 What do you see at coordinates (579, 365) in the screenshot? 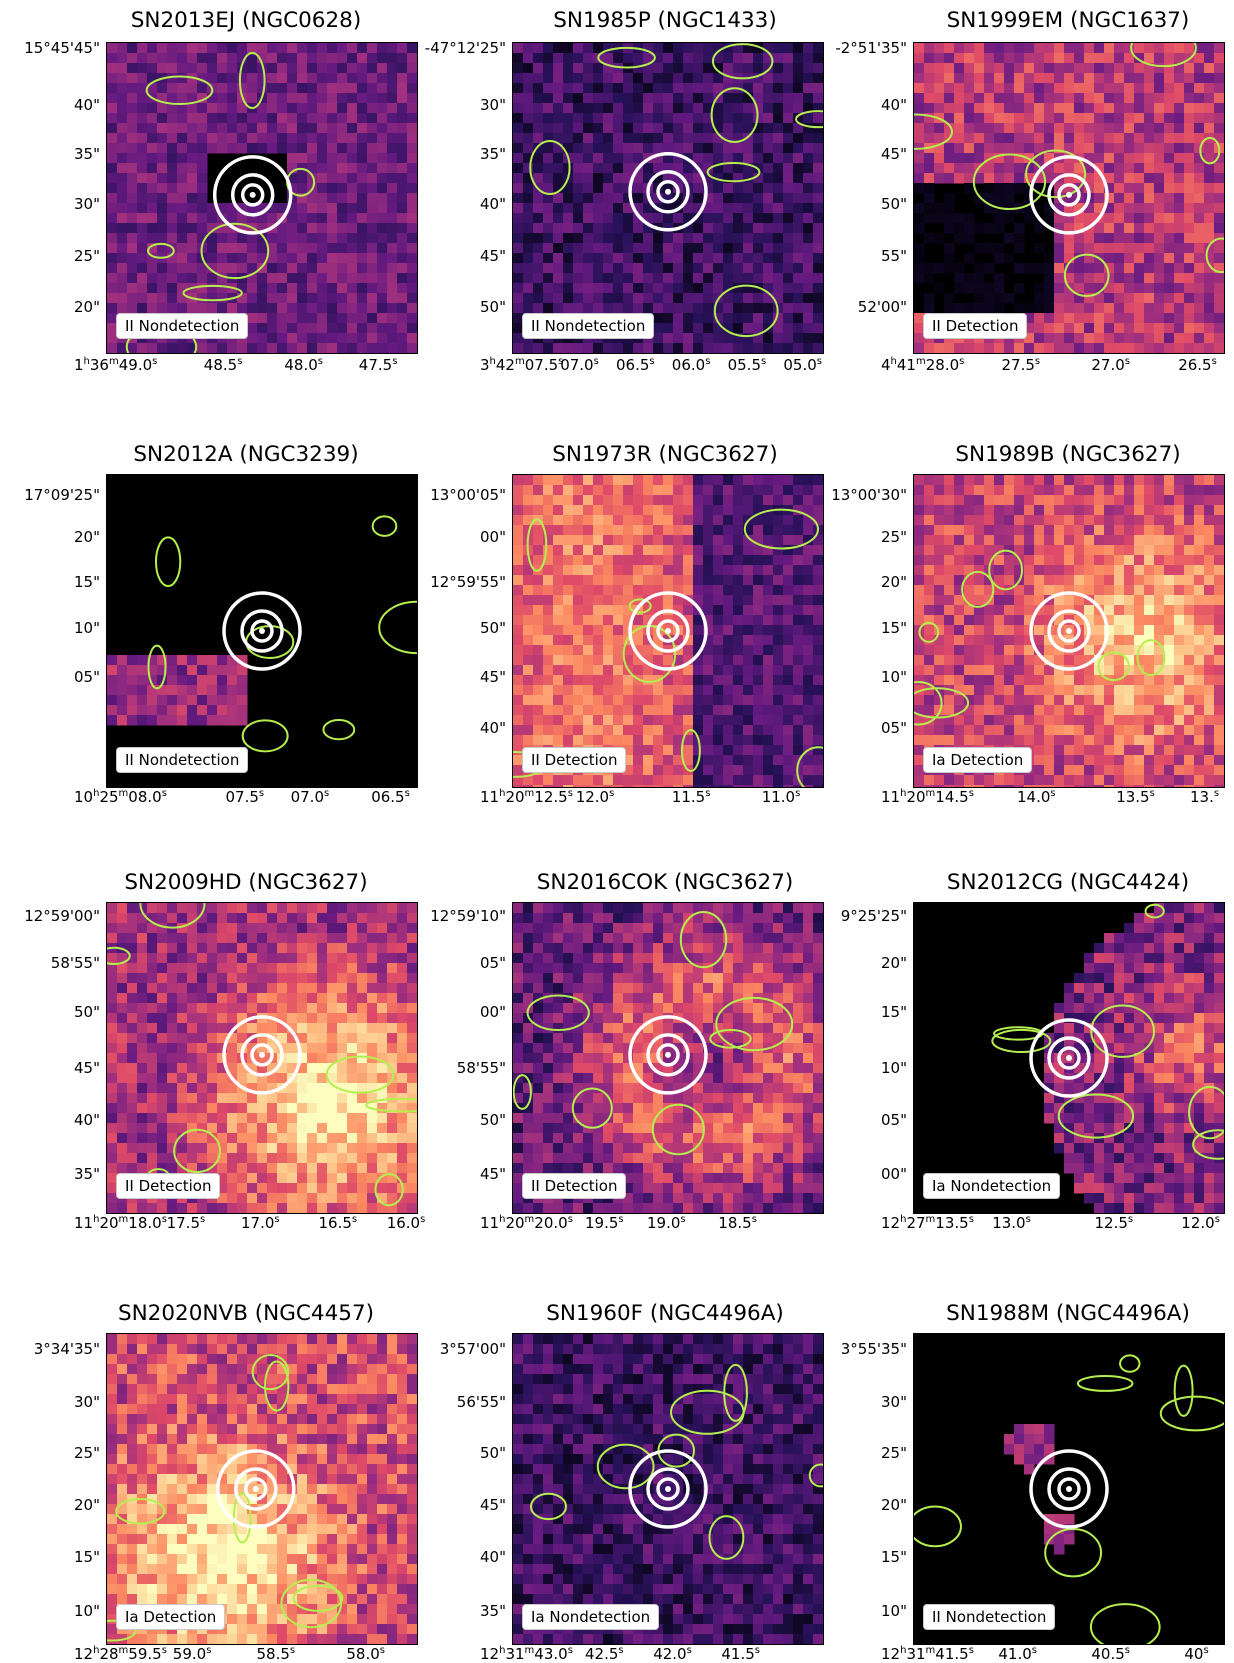
I see `ra-tick-label: 07.0s` at bounding box center [579, 365].